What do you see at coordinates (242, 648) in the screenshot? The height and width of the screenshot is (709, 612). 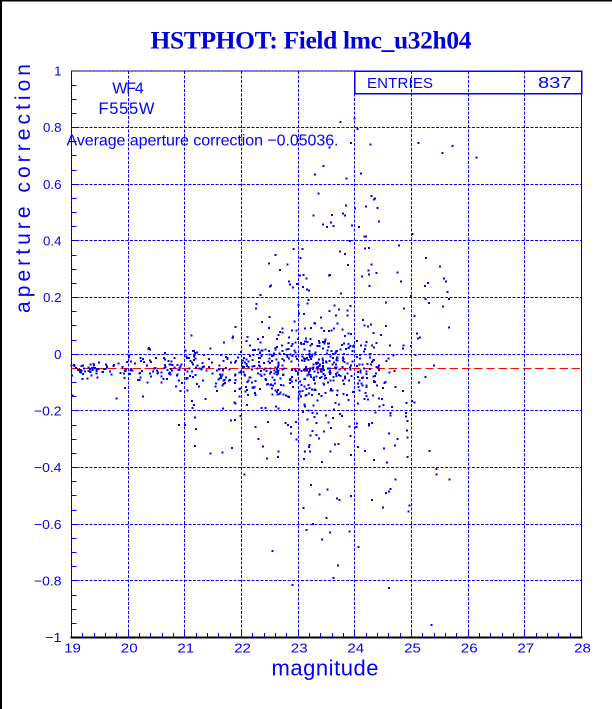 I see `svg-text: 22` at bounding box center [242, 648].